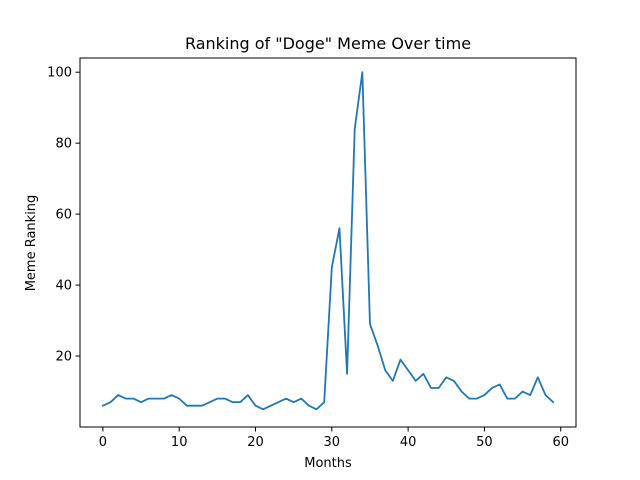  What do you see at coordinates (328, 43) in the screenshot?
I see `chart-title: Ranking of "Doge" Meme Over time` at bounding box center [328, 43].